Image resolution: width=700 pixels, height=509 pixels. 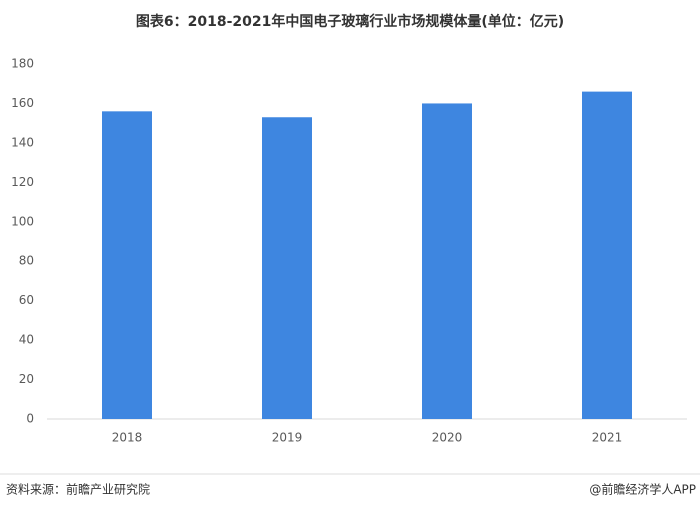 I want to click on y-tick-label: 40, so click(x=26, y=340).